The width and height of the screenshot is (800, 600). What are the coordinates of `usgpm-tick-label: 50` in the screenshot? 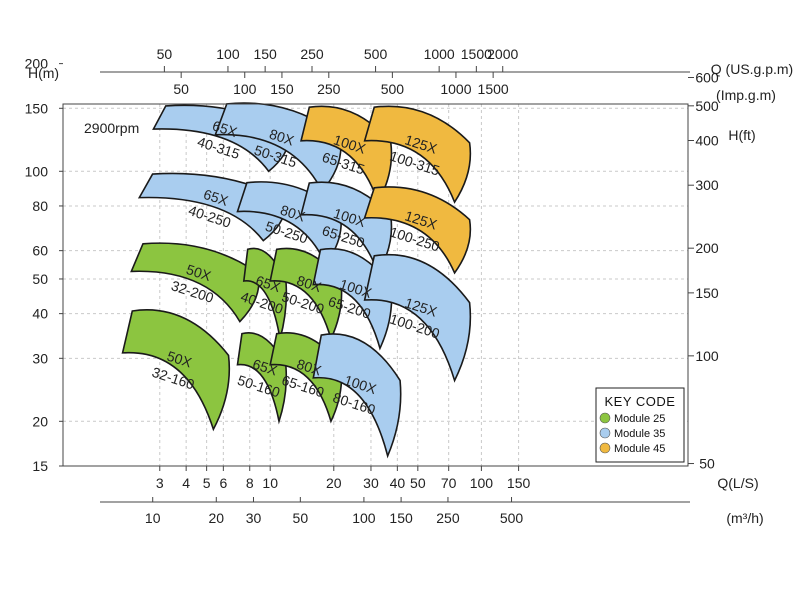 It's located at (165, 54).